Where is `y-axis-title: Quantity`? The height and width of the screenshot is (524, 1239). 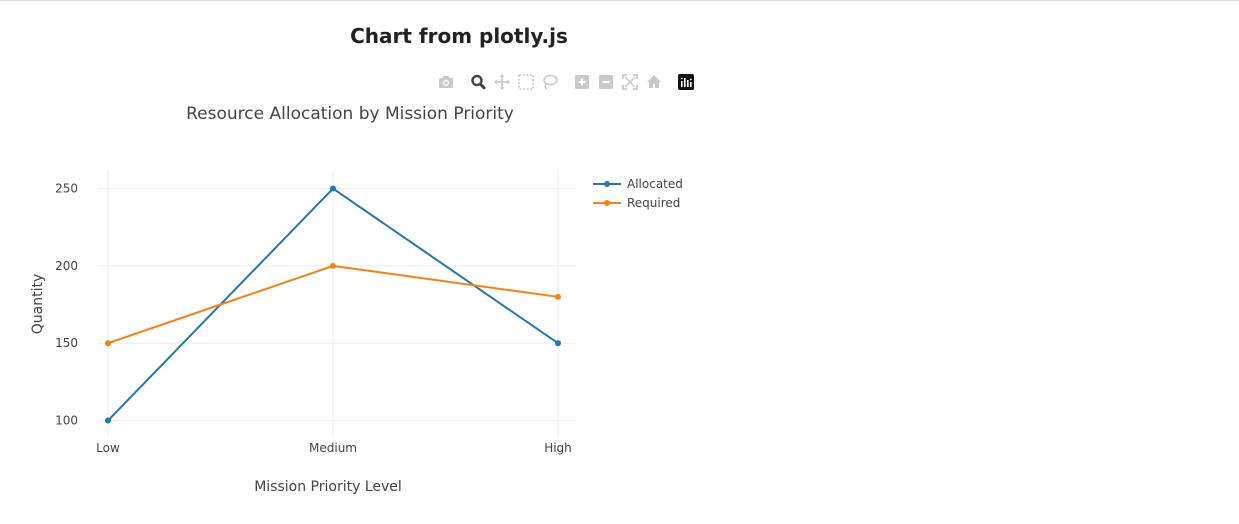 y-axis-title: Quantity is located at coordinates (38, 304).